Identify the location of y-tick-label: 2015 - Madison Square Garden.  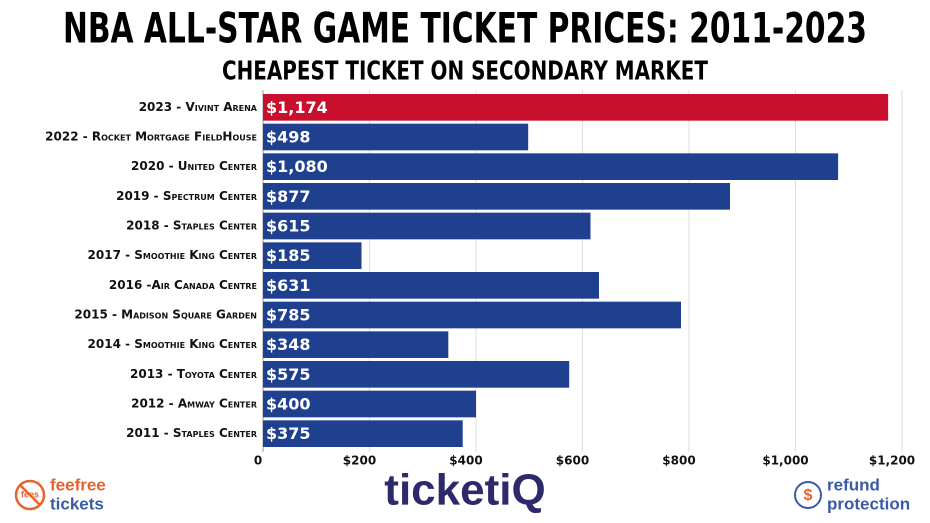
(165, 315).